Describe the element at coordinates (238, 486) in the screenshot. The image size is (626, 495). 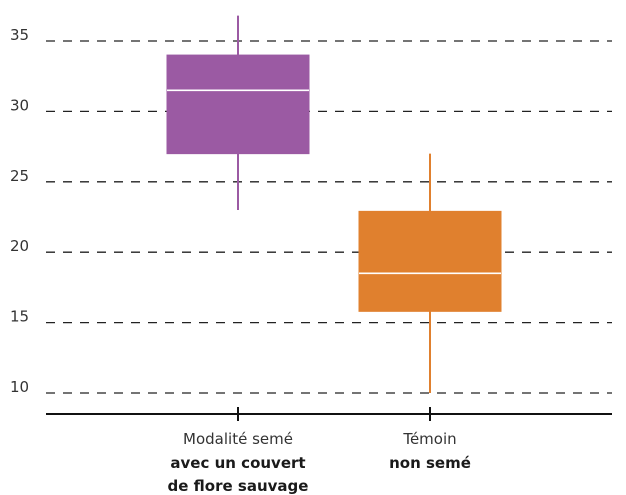
I see `category-label-1-line3: de flore sauvage` at that location.